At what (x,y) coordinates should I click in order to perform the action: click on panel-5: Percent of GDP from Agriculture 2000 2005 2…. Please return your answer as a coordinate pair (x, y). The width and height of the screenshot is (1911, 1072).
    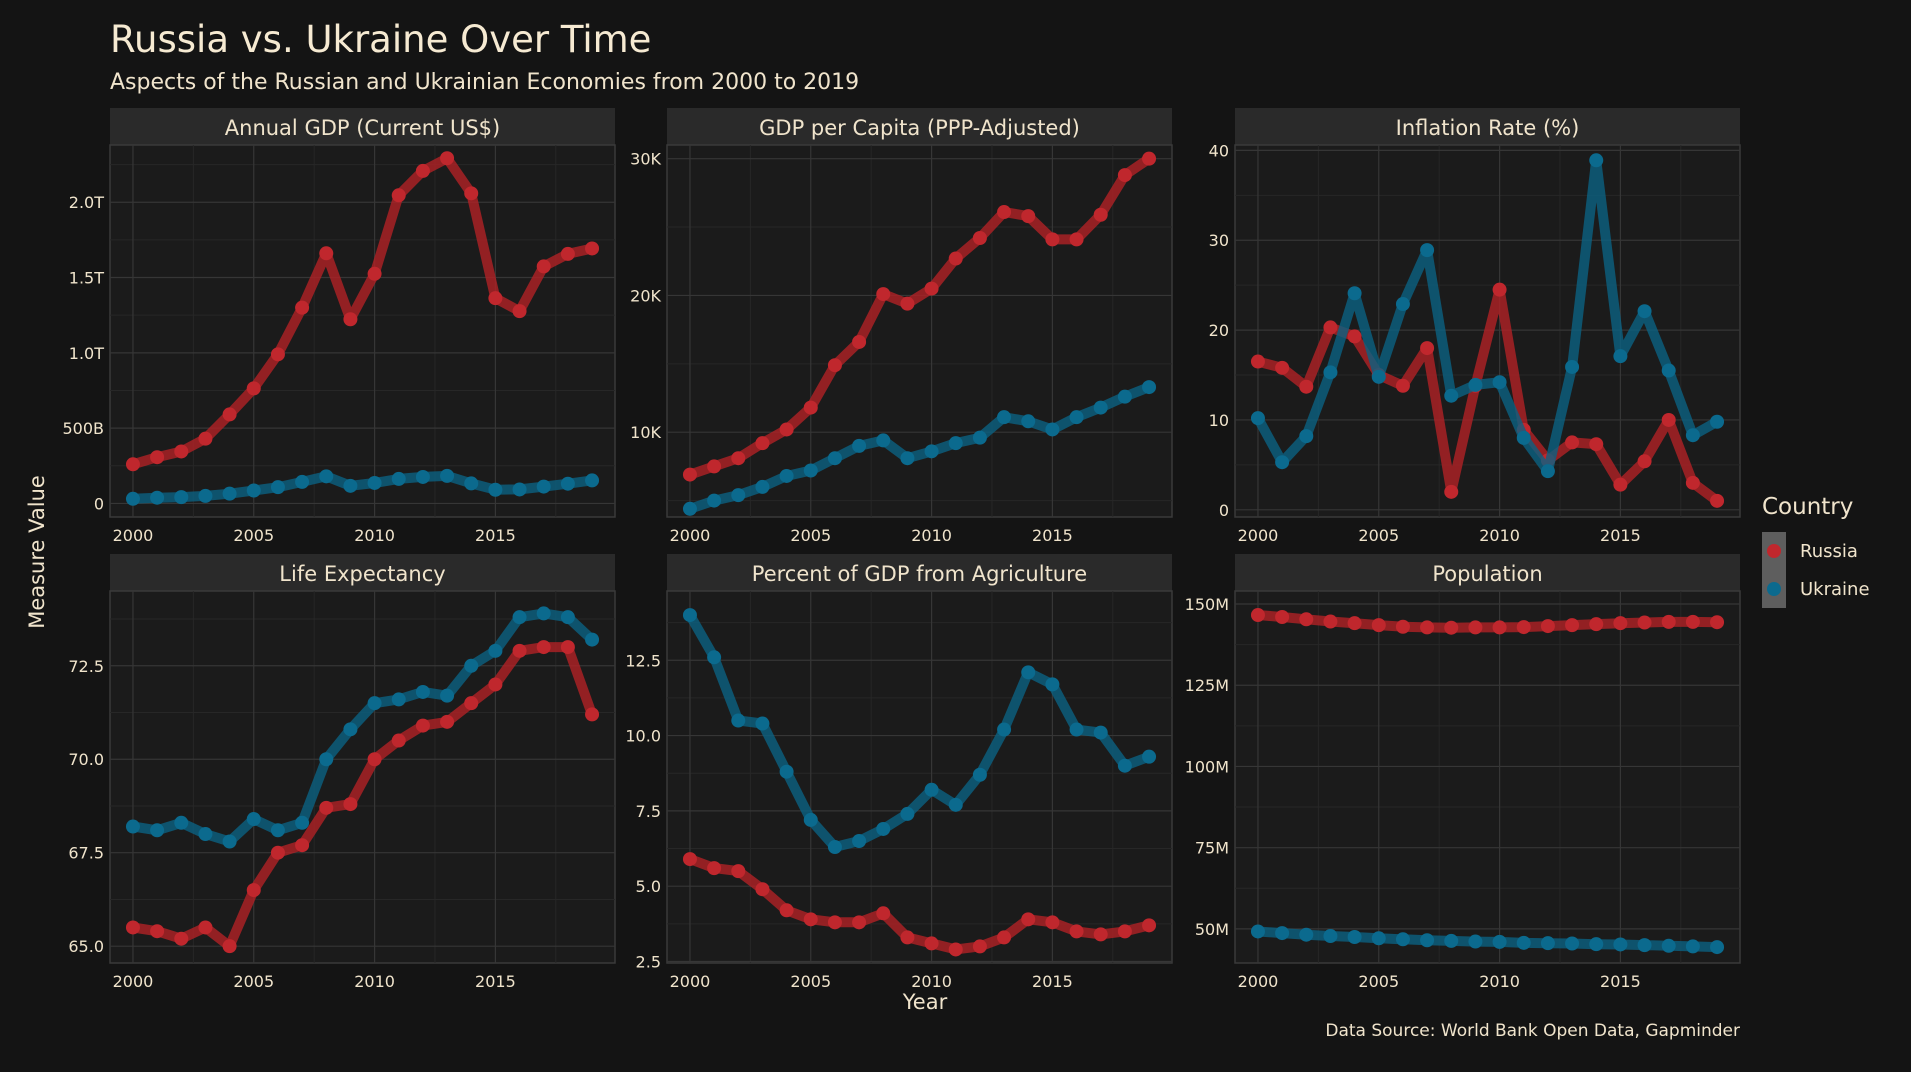
    Looking at the image, I should click on (899, 772).